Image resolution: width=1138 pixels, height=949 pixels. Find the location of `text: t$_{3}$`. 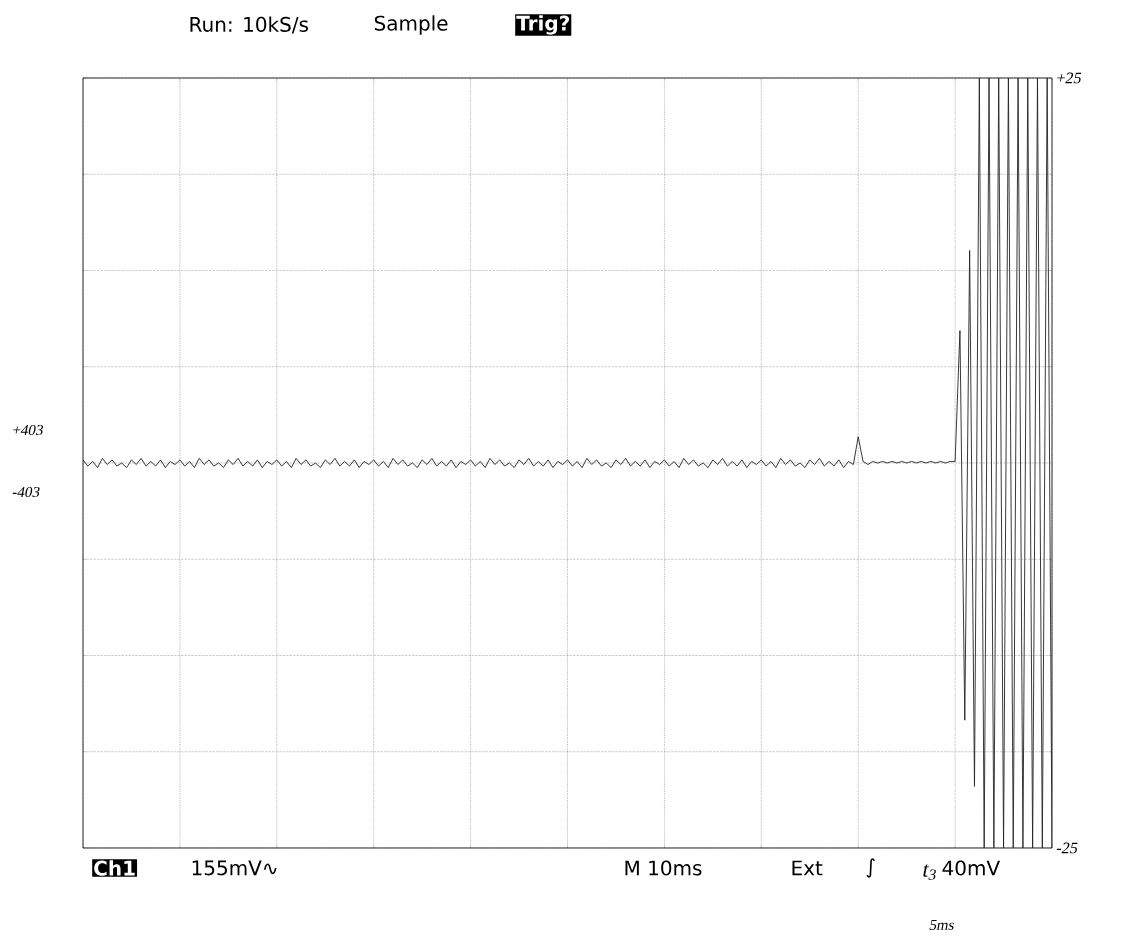

text: t$_{3}$ is located at coordinates (929, 872).